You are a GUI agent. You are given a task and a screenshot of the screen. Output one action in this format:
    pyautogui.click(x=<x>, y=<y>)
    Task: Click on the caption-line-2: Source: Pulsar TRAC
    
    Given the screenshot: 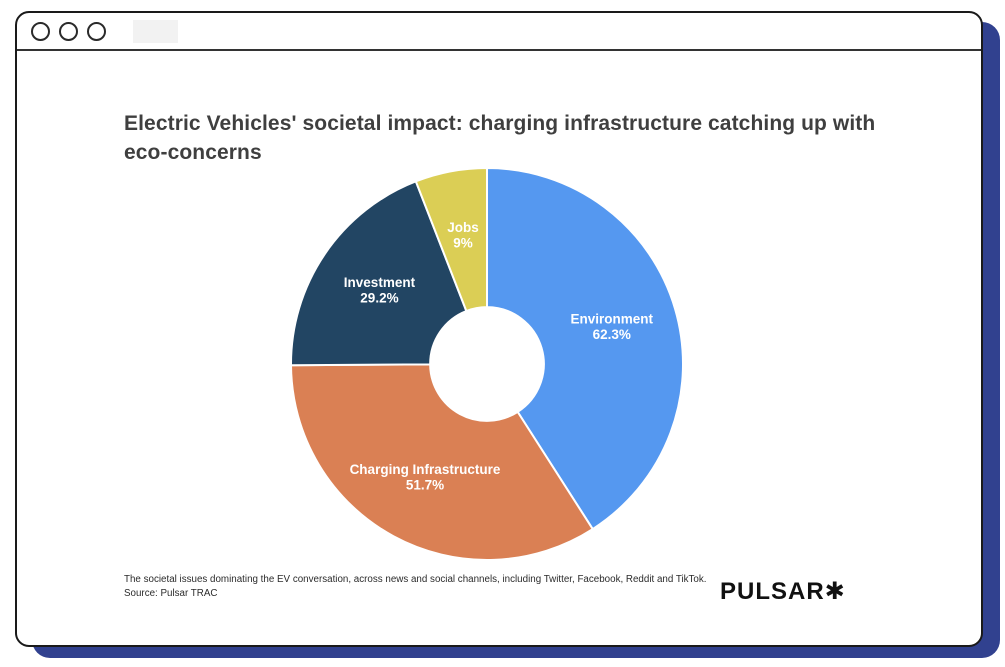 What is the action you would take?
    pyautogui.click(x=171, y=593)
    